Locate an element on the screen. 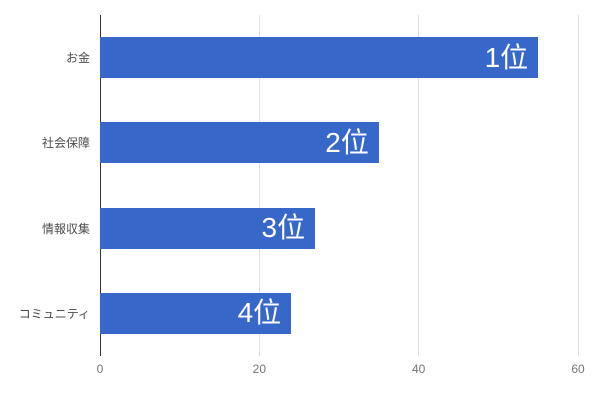 The width and height of the screenshot is (605, 411). rank-label: 3位 is located at coordinates (283, 228).